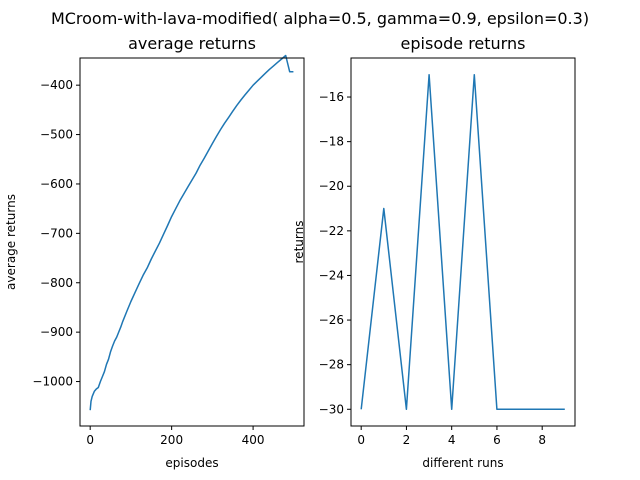 This screenshot has height=480, width=640. What do you see at coordinates (171, 440) in the screenshot?
I see `left-x-tick-label: 200` at bounding box center [171, 440].